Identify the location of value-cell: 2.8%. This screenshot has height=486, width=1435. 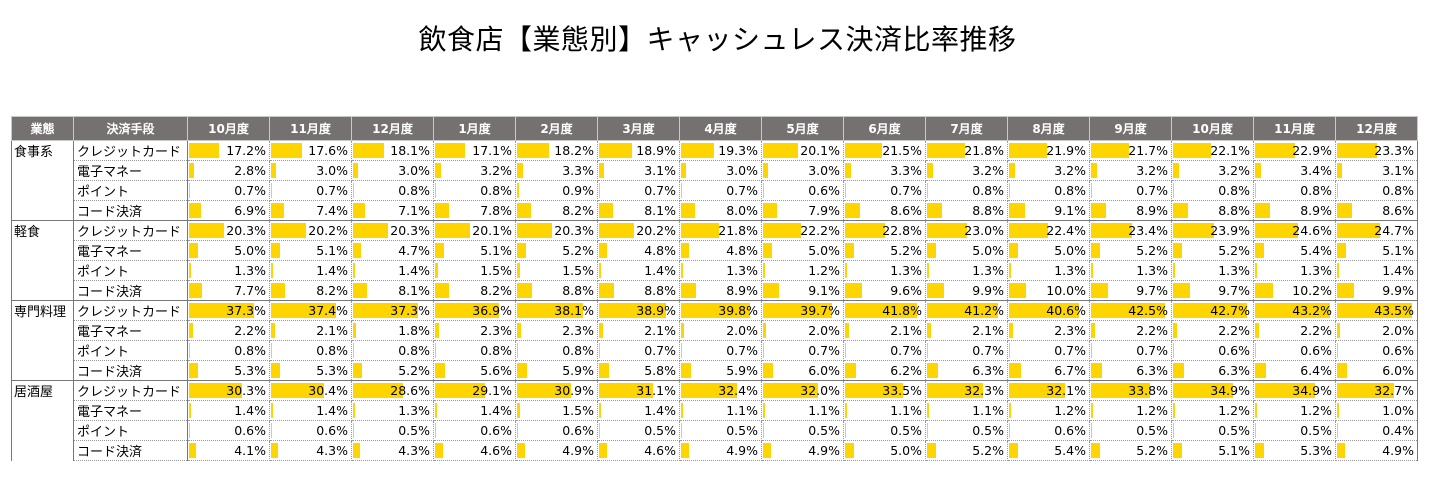
(228, 170).